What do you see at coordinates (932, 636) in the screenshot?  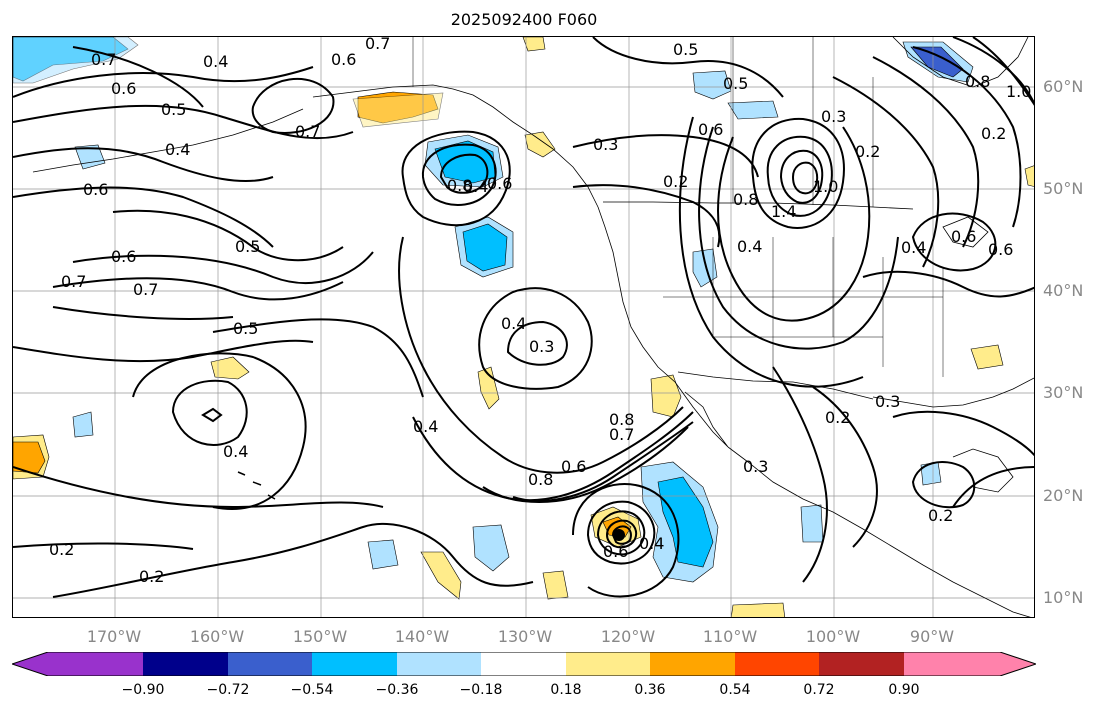 I see `lon-label-90: 90°W` at bounding box center [932, 636].